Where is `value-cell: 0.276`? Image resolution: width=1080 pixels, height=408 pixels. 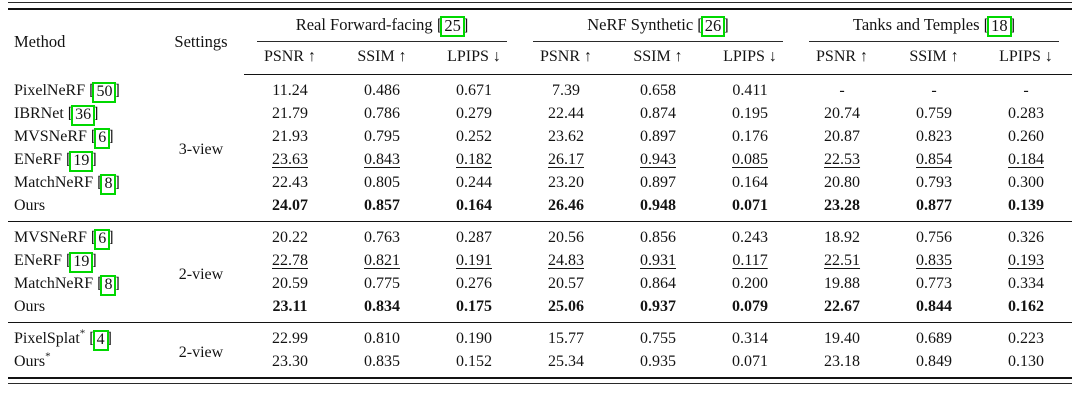
value-cell: 0.276 is located at coordinates (474, 283).